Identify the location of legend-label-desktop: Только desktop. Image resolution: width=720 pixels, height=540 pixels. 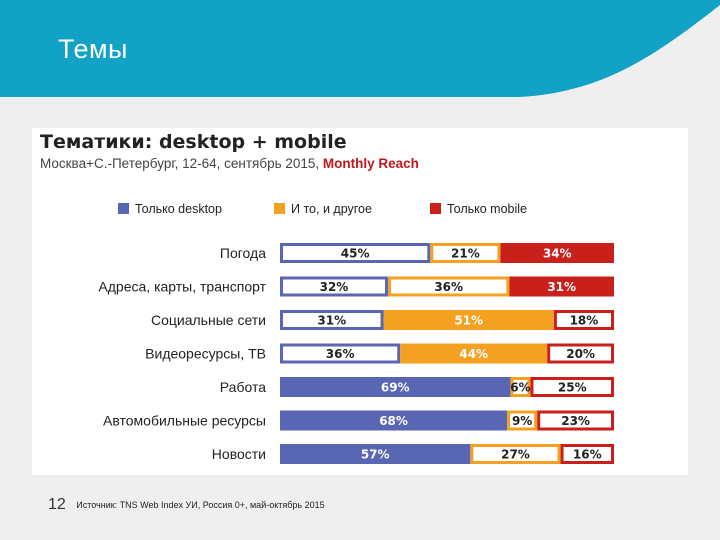
(178, 209).